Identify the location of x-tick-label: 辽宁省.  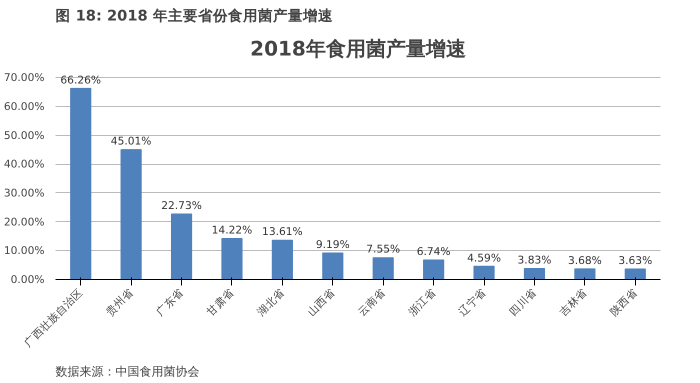
(472, 302).